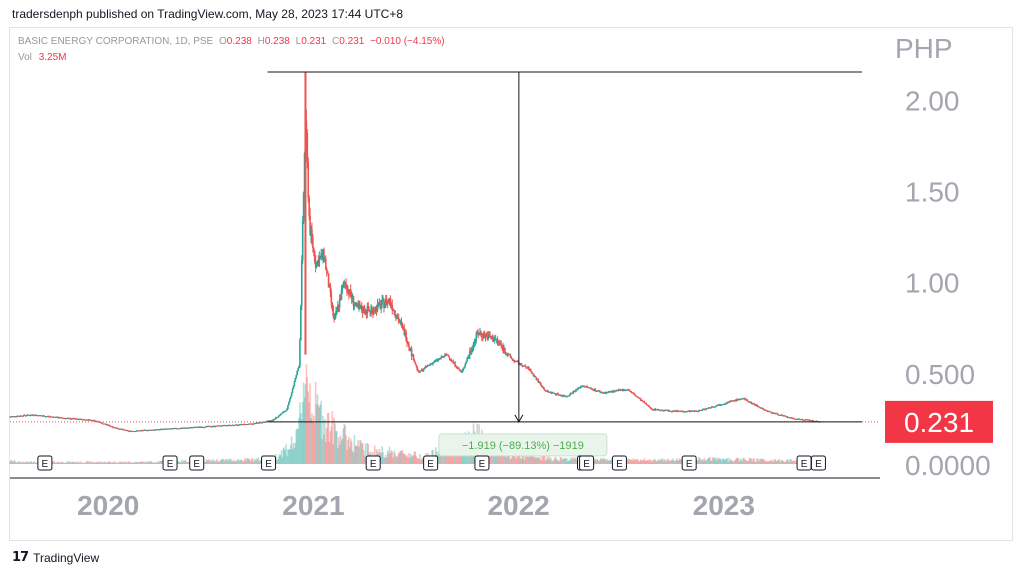  What do you see at coordinates (116, 41) in the screenshot?
I see `symbol-label: BASIC ENERGY CORPORATION, 1D, PSE` at bounding box center [116, 41].